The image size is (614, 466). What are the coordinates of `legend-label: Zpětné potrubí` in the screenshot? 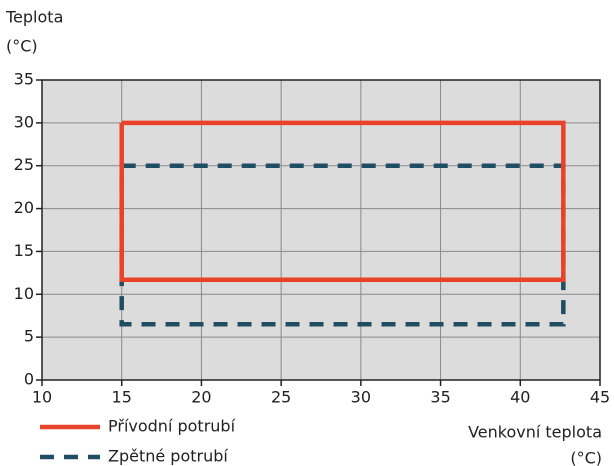 It's located at (168, 456).